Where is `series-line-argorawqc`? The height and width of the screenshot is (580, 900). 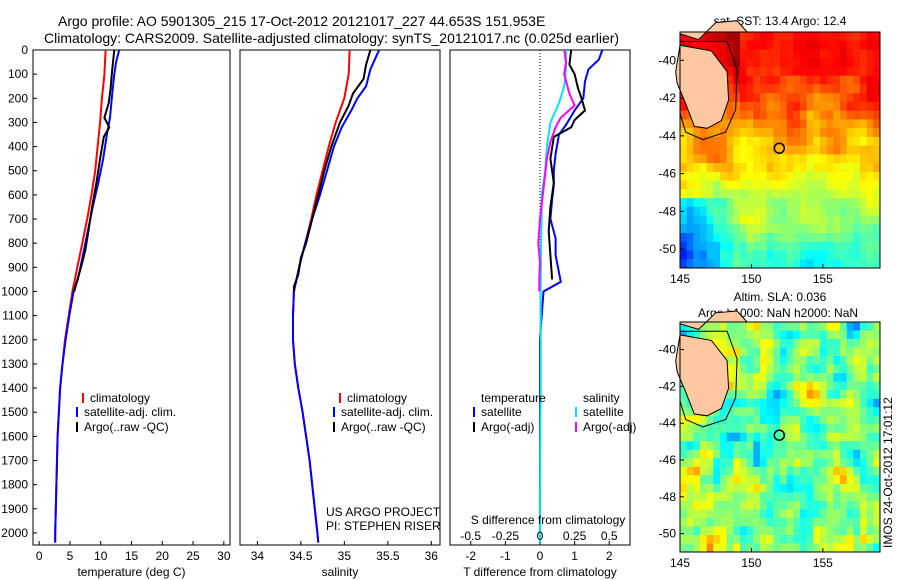
series-line-argorawqc is located at coordinates (332, 170).